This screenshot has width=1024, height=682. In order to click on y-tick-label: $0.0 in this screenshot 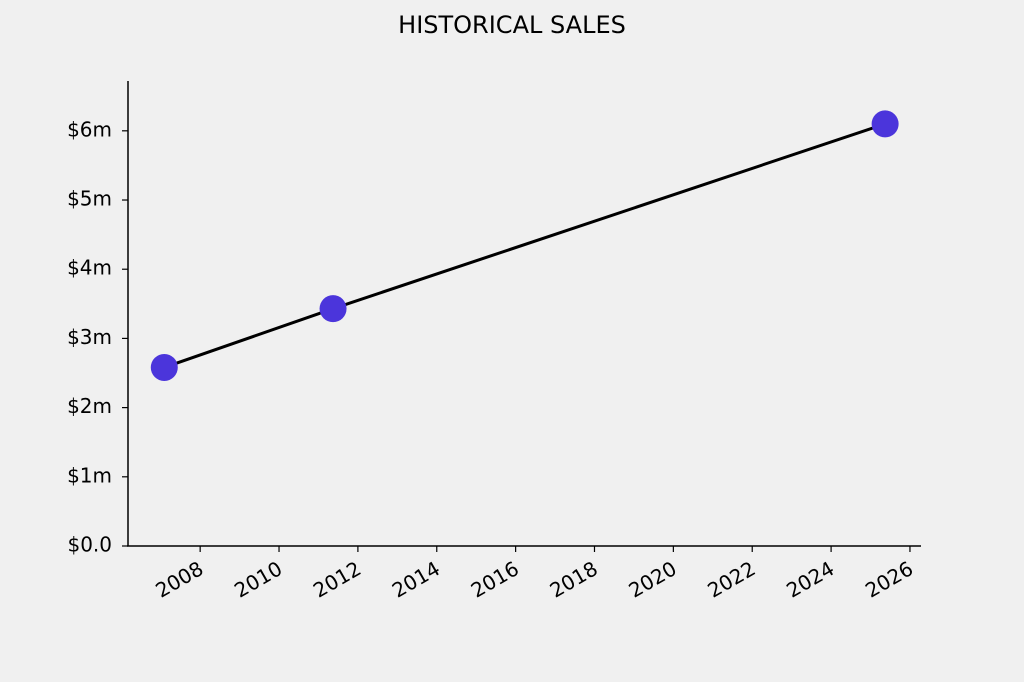, I will do `click(89, 545)`.